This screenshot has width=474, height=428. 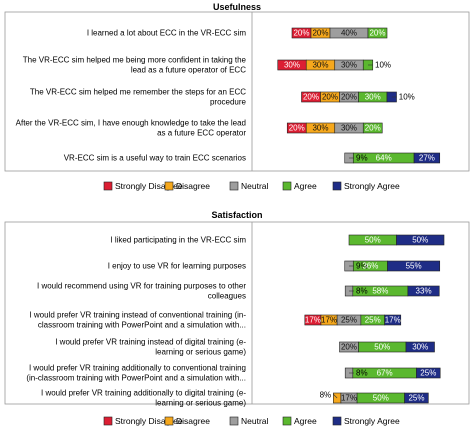 I want to click on question-label-line: colleagues, so click(x=227, y=296).